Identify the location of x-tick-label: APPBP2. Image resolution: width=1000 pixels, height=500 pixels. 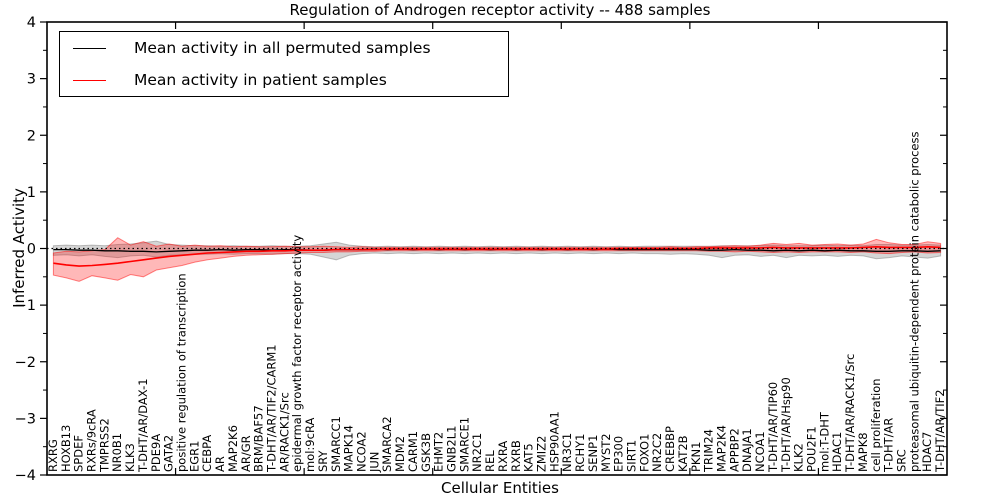
(734, 450).